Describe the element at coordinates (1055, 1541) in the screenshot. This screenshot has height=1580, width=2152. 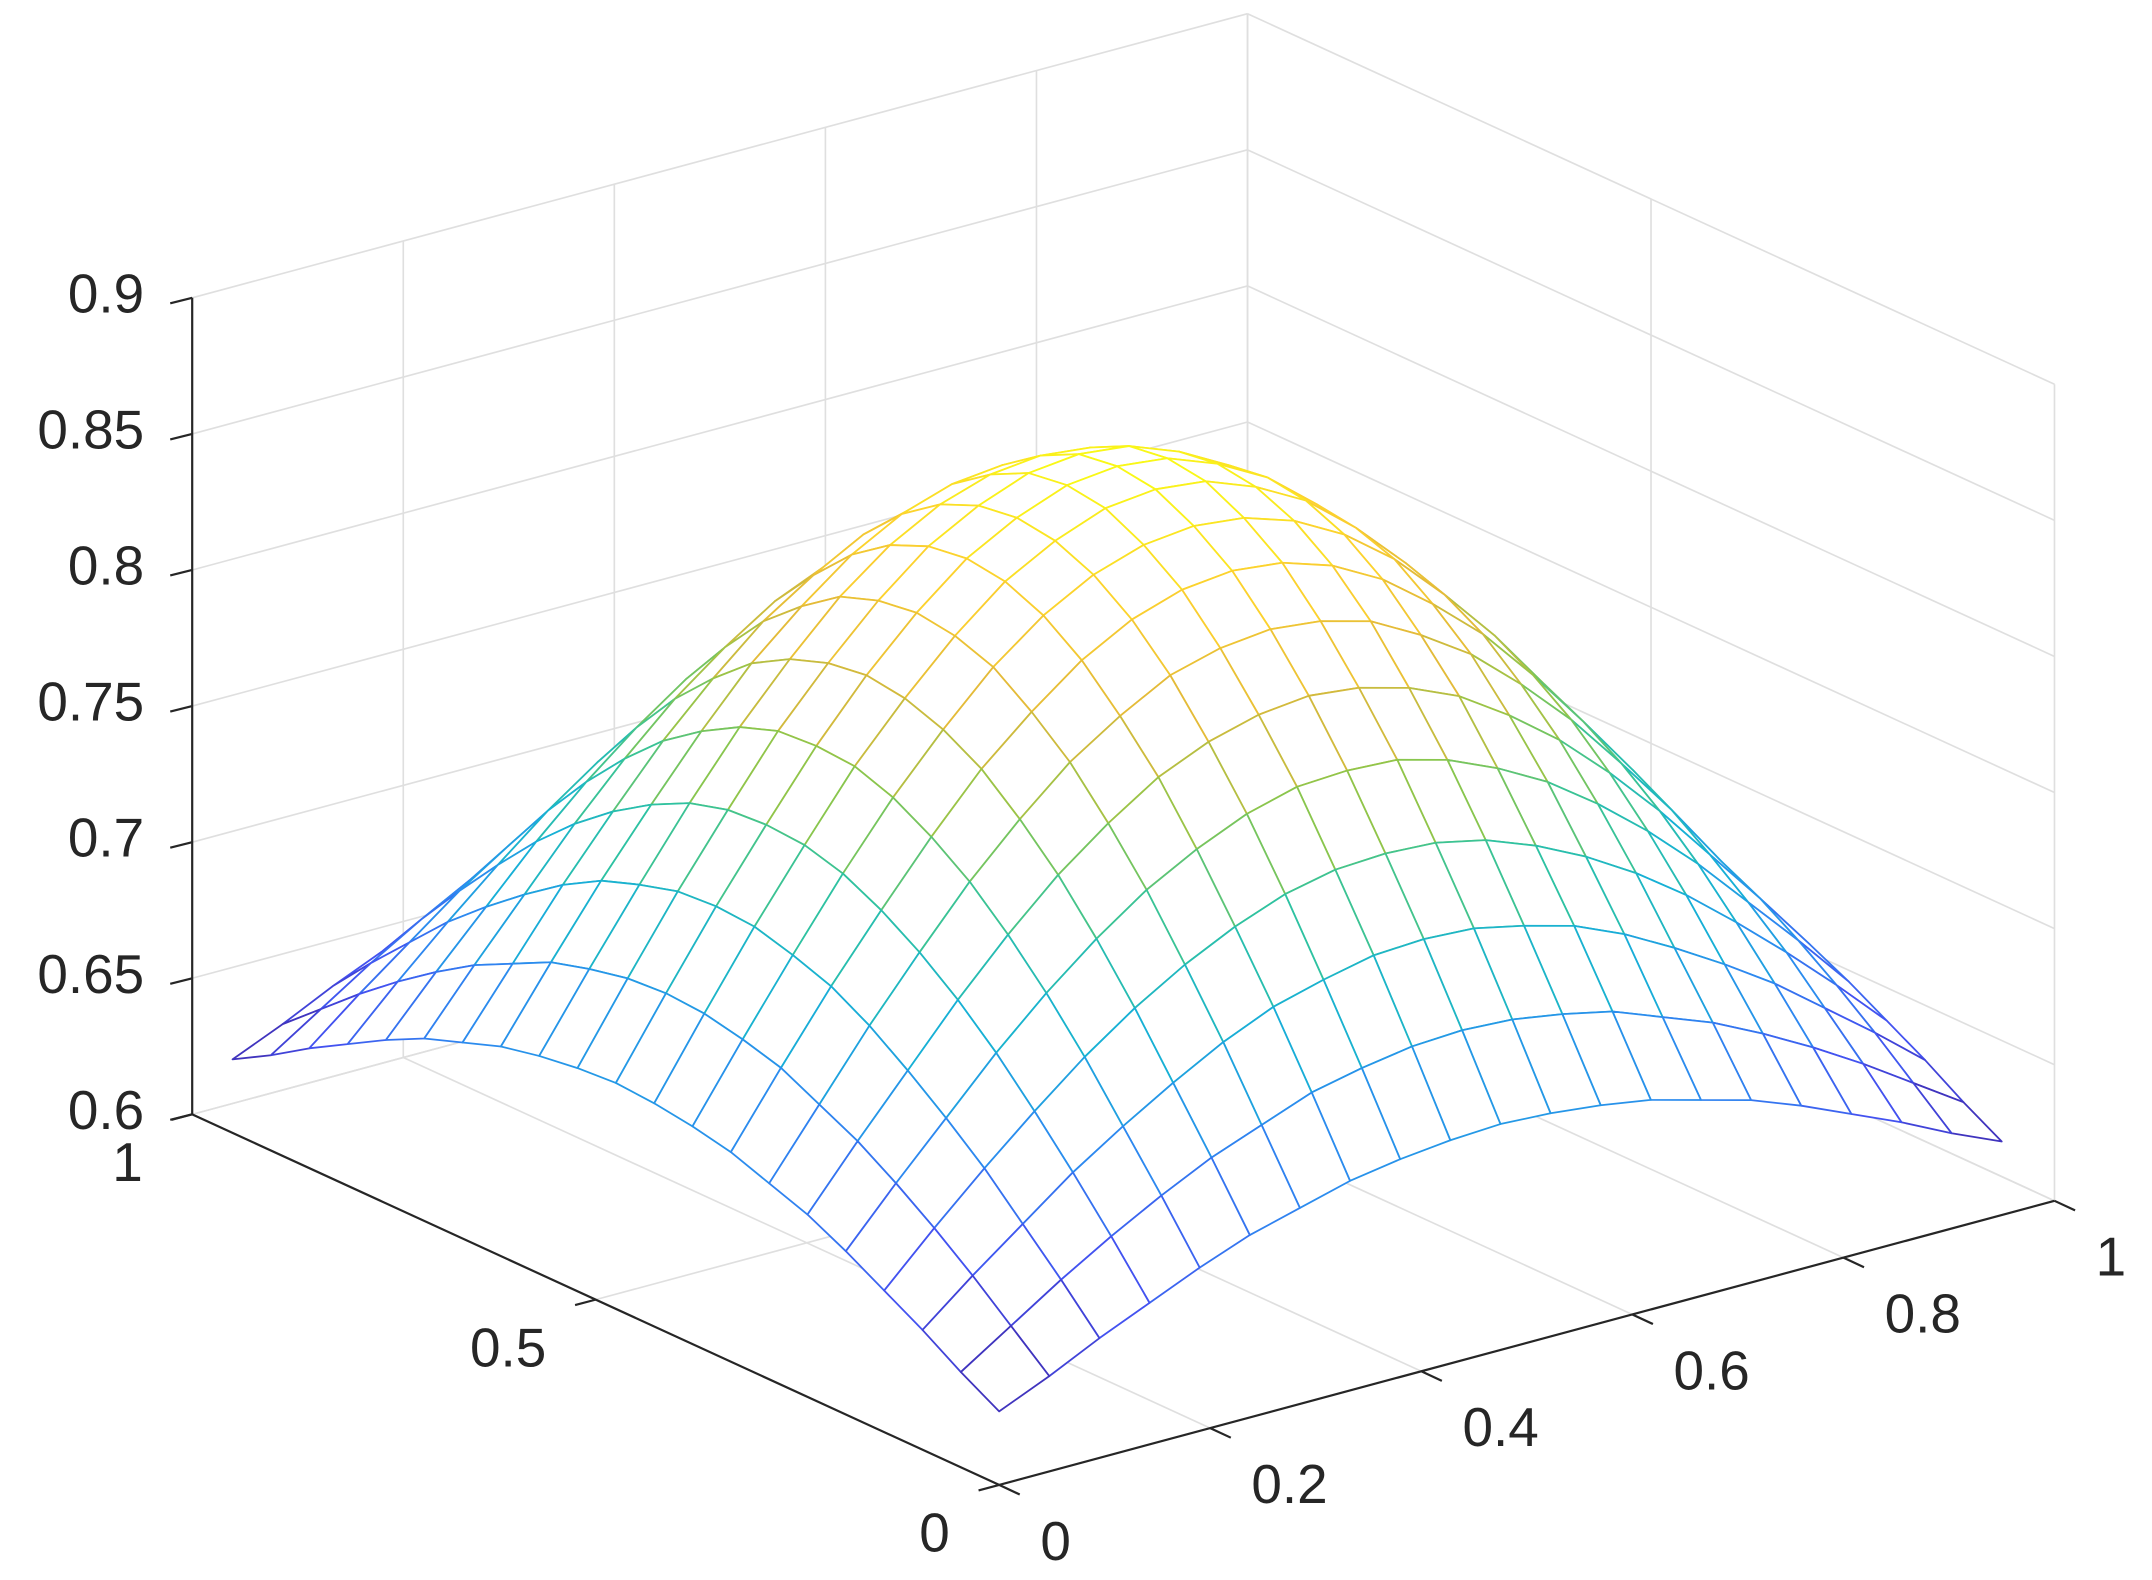
I see `x-tick-label: 0` at that location.